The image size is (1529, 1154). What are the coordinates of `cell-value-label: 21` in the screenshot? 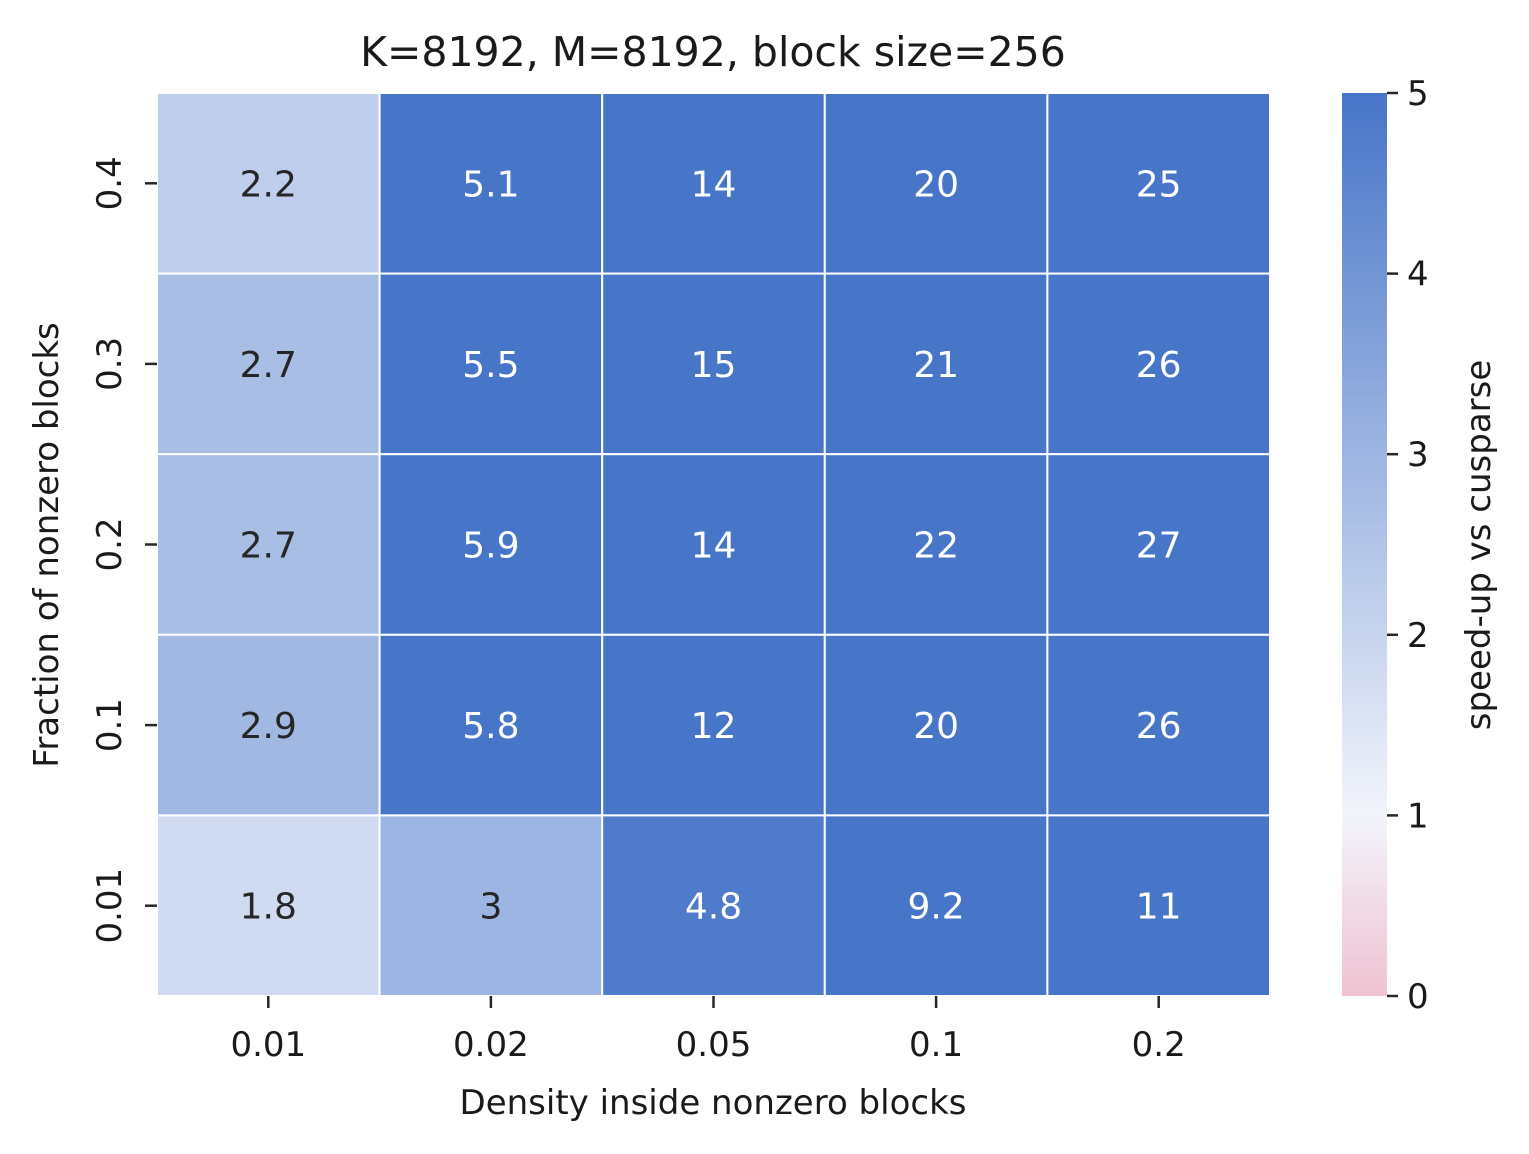 It's located at (936, 365).